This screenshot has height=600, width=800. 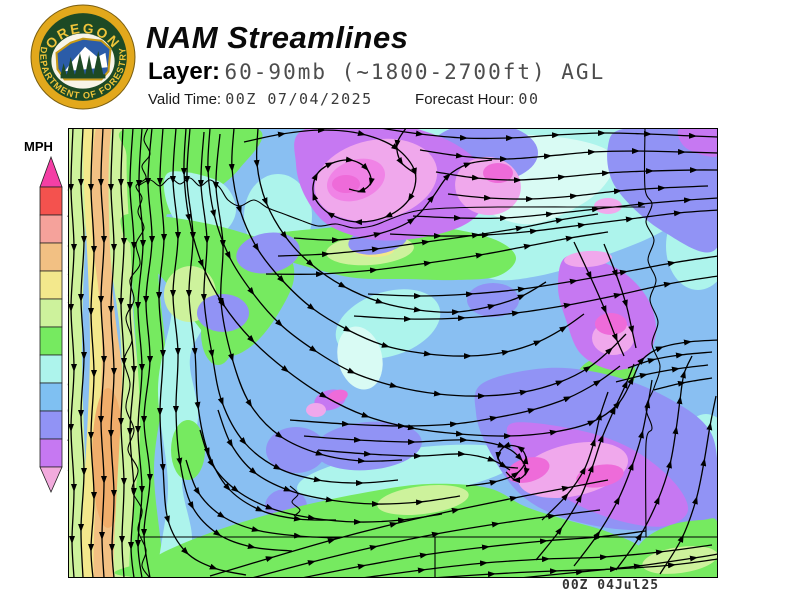 What do you see at coordinates (38, 146) in the screenshot?
I see `legend-title: MPH` at bounding box center [38, 146].